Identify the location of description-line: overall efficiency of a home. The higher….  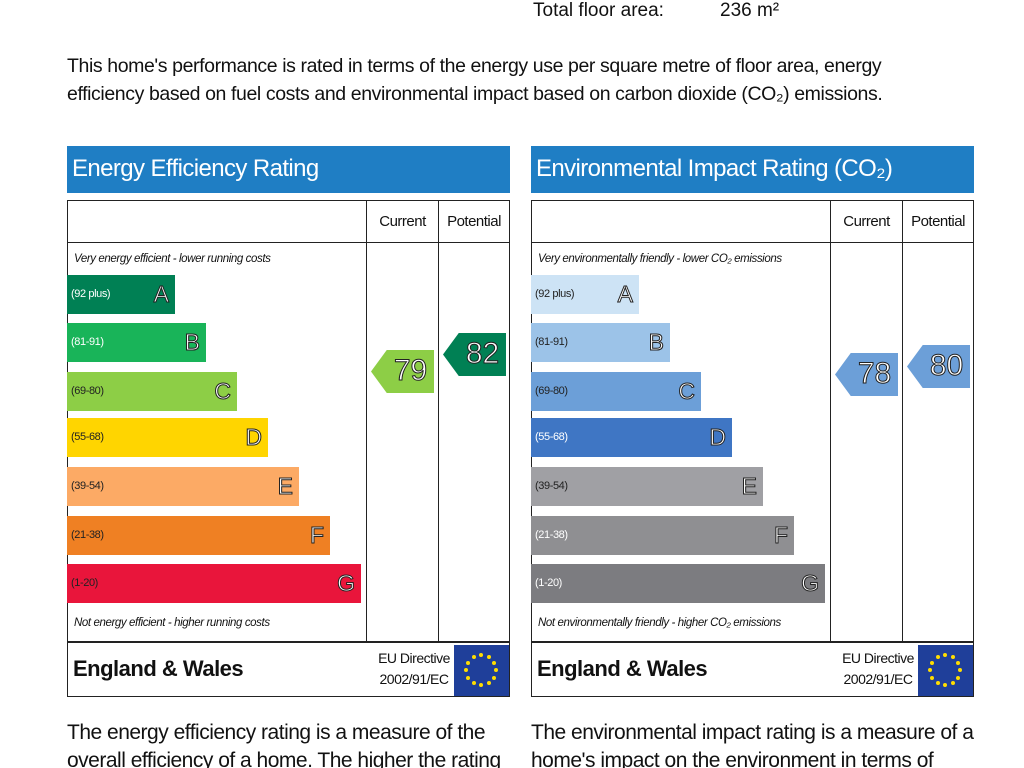
(284, 758).